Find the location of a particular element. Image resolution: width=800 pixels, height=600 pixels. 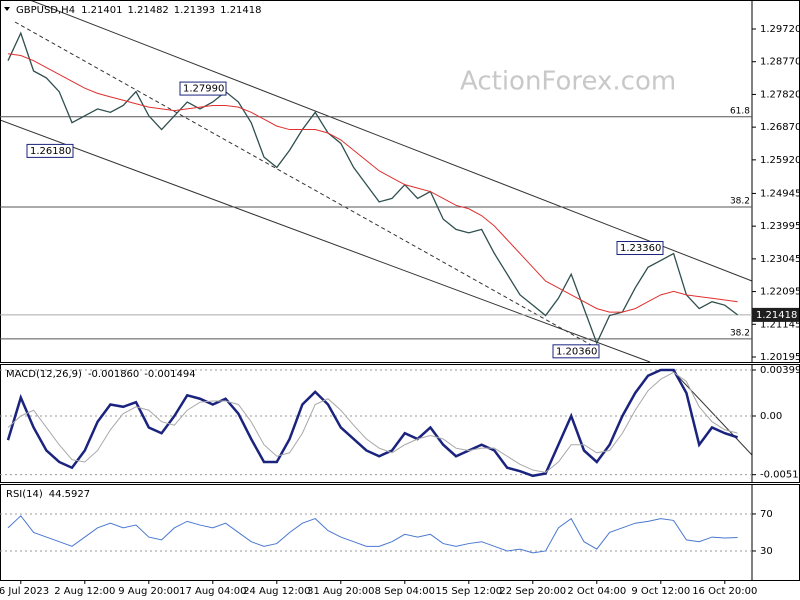

panel-title: GBPUSD,H4 is located at coordinates (45, 10).